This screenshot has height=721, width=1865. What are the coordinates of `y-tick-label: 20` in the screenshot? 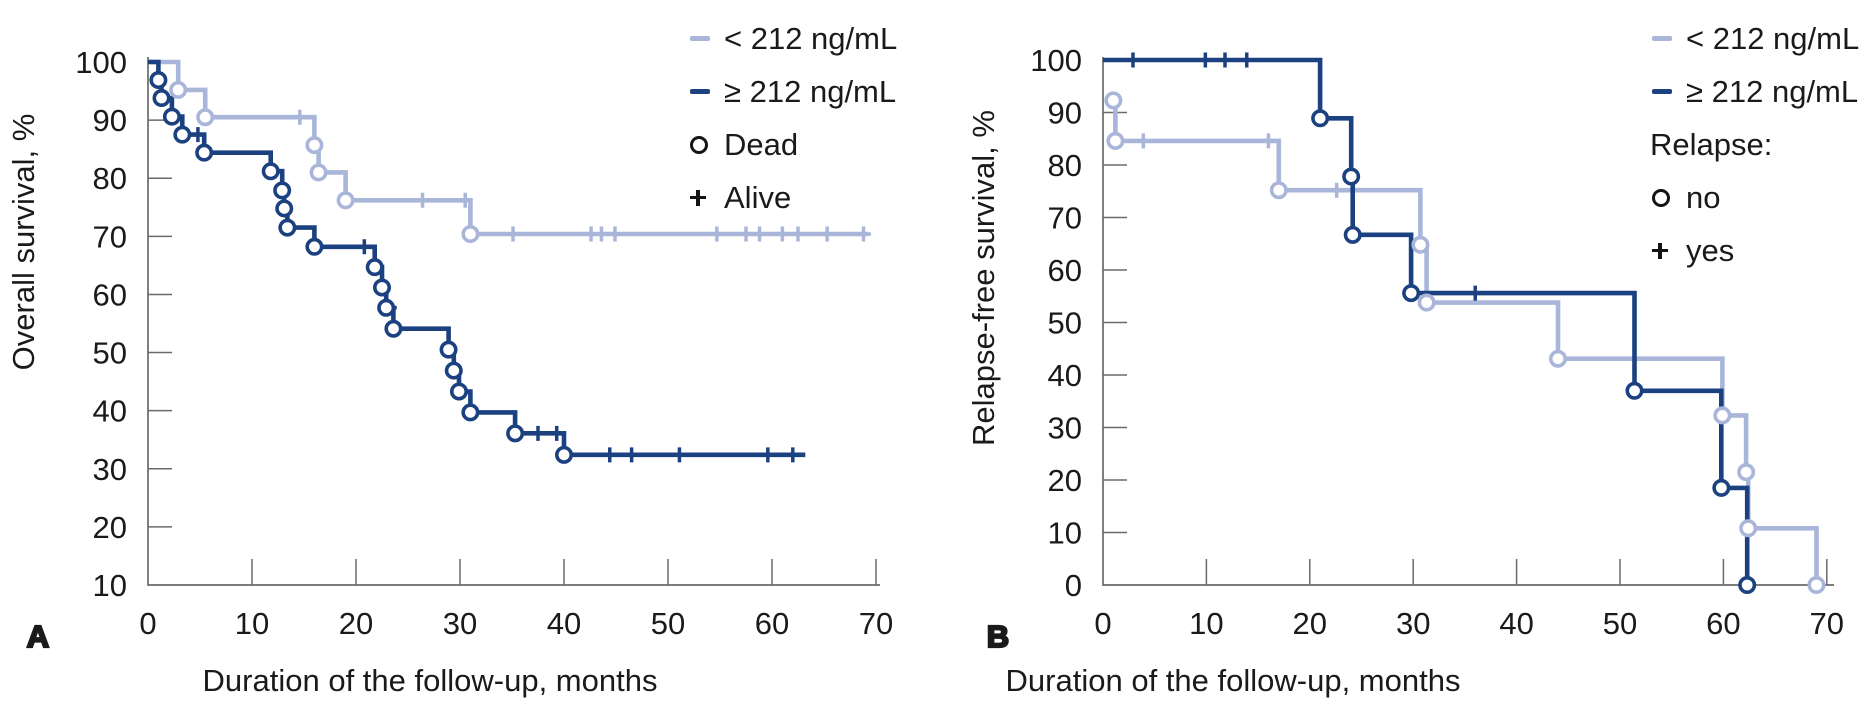 It's located at (110, 527).